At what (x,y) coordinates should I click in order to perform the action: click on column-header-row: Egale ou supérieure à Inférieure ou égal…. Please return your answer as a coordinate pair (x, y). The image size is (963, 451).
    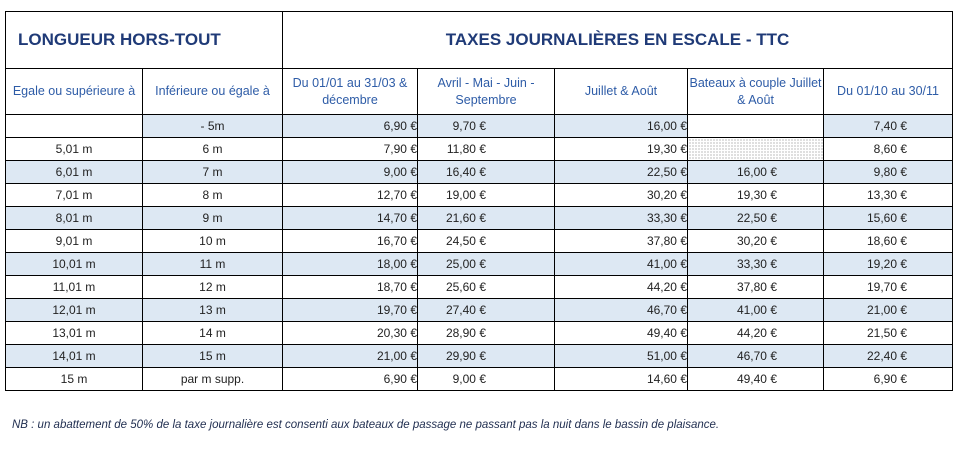
    Looking at the image, I should click on (479, 91).